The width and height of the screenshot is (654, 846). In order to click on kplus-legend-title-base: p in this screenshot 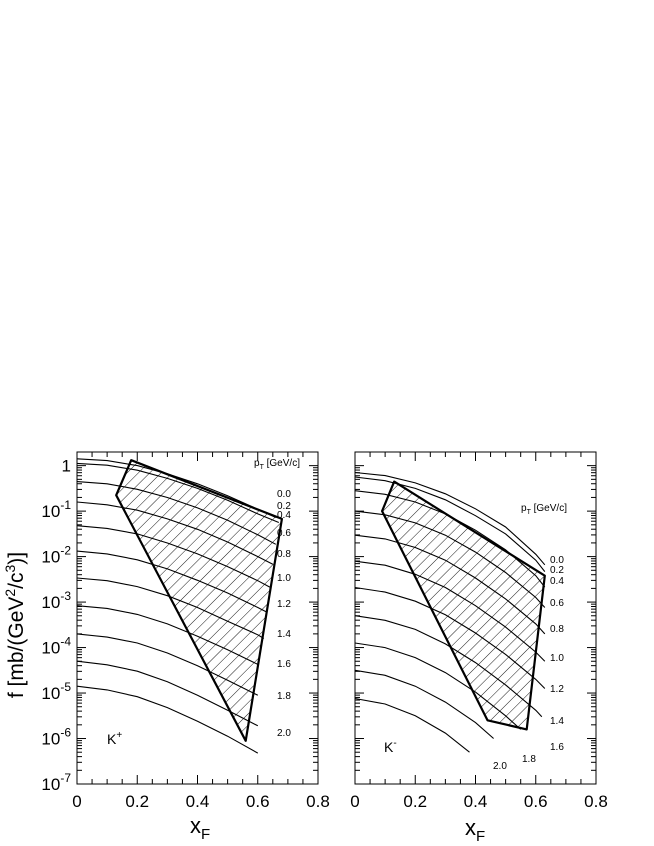, I will do `click(257, 463)`.